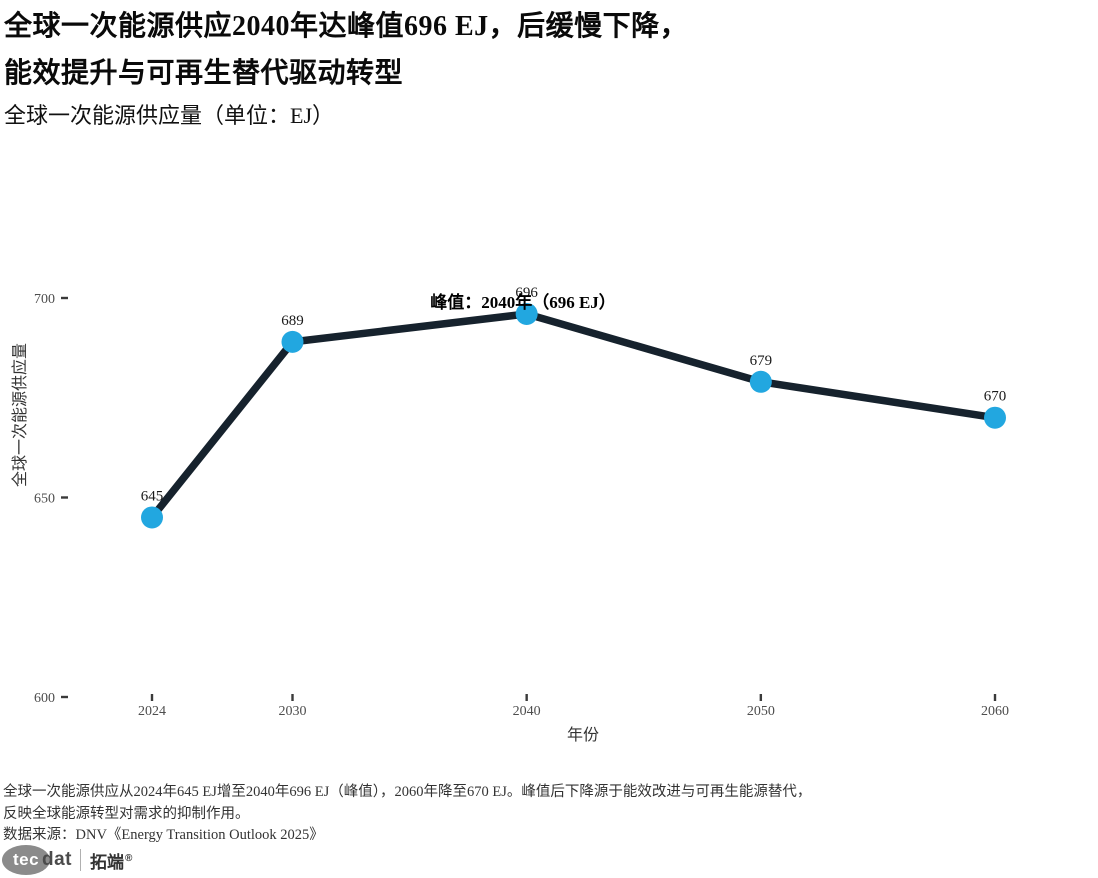 The image size is (1098, 878). What do you see at coordinates (292, 321) in the screenshot?
I see `point-value-label: 689` at bounding box center [292, 321].